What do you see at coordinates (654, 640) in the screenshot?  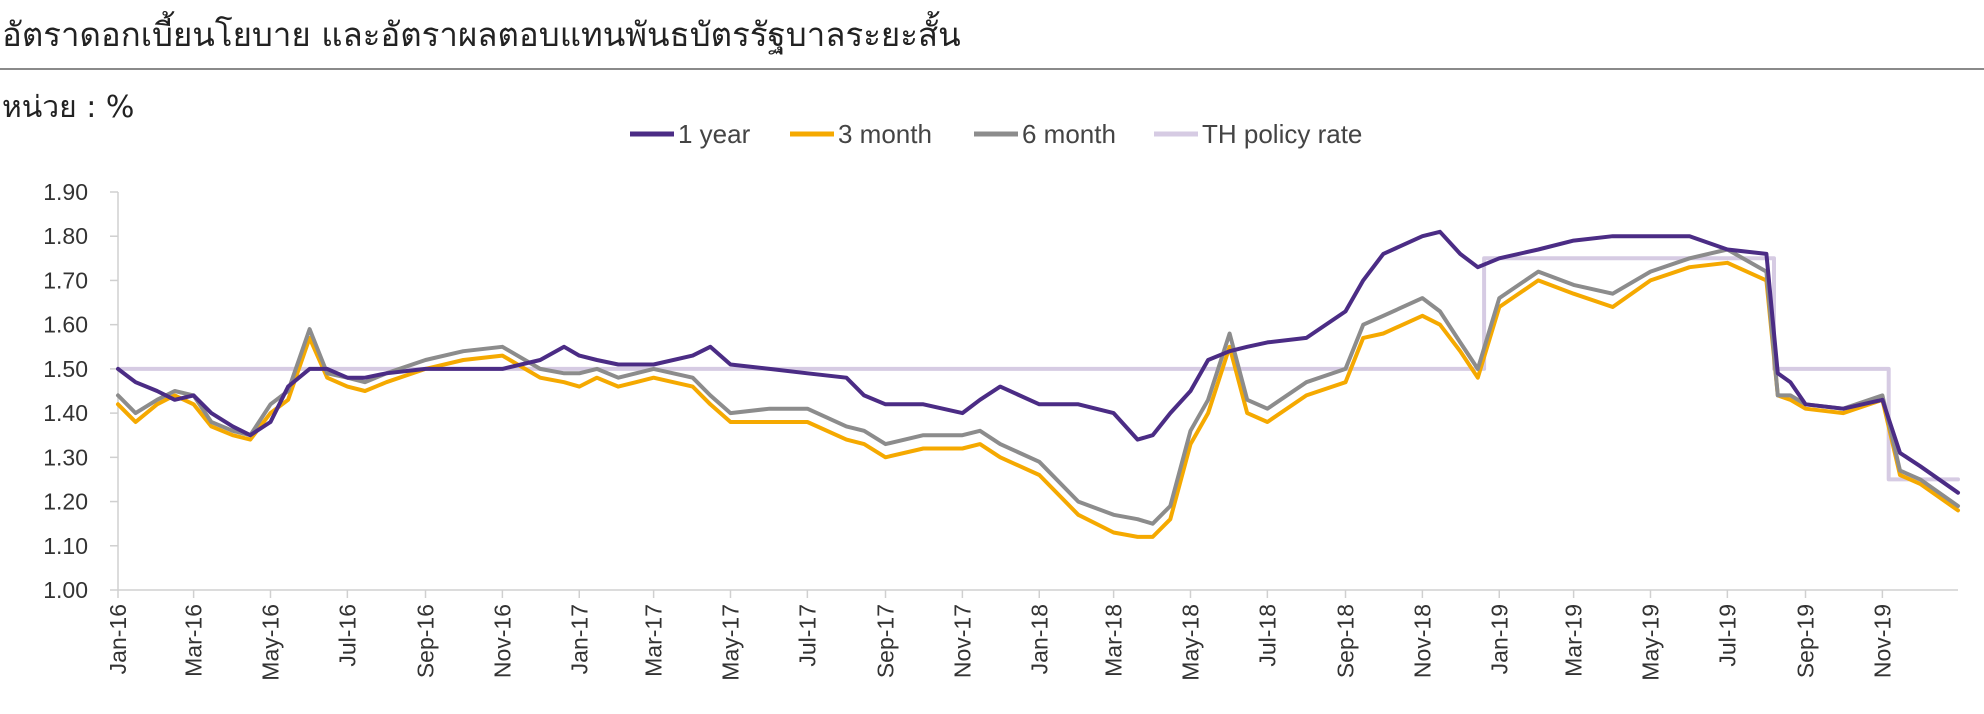 I see `x-tick-label: Mar-17` at bounding box center [654, 640].